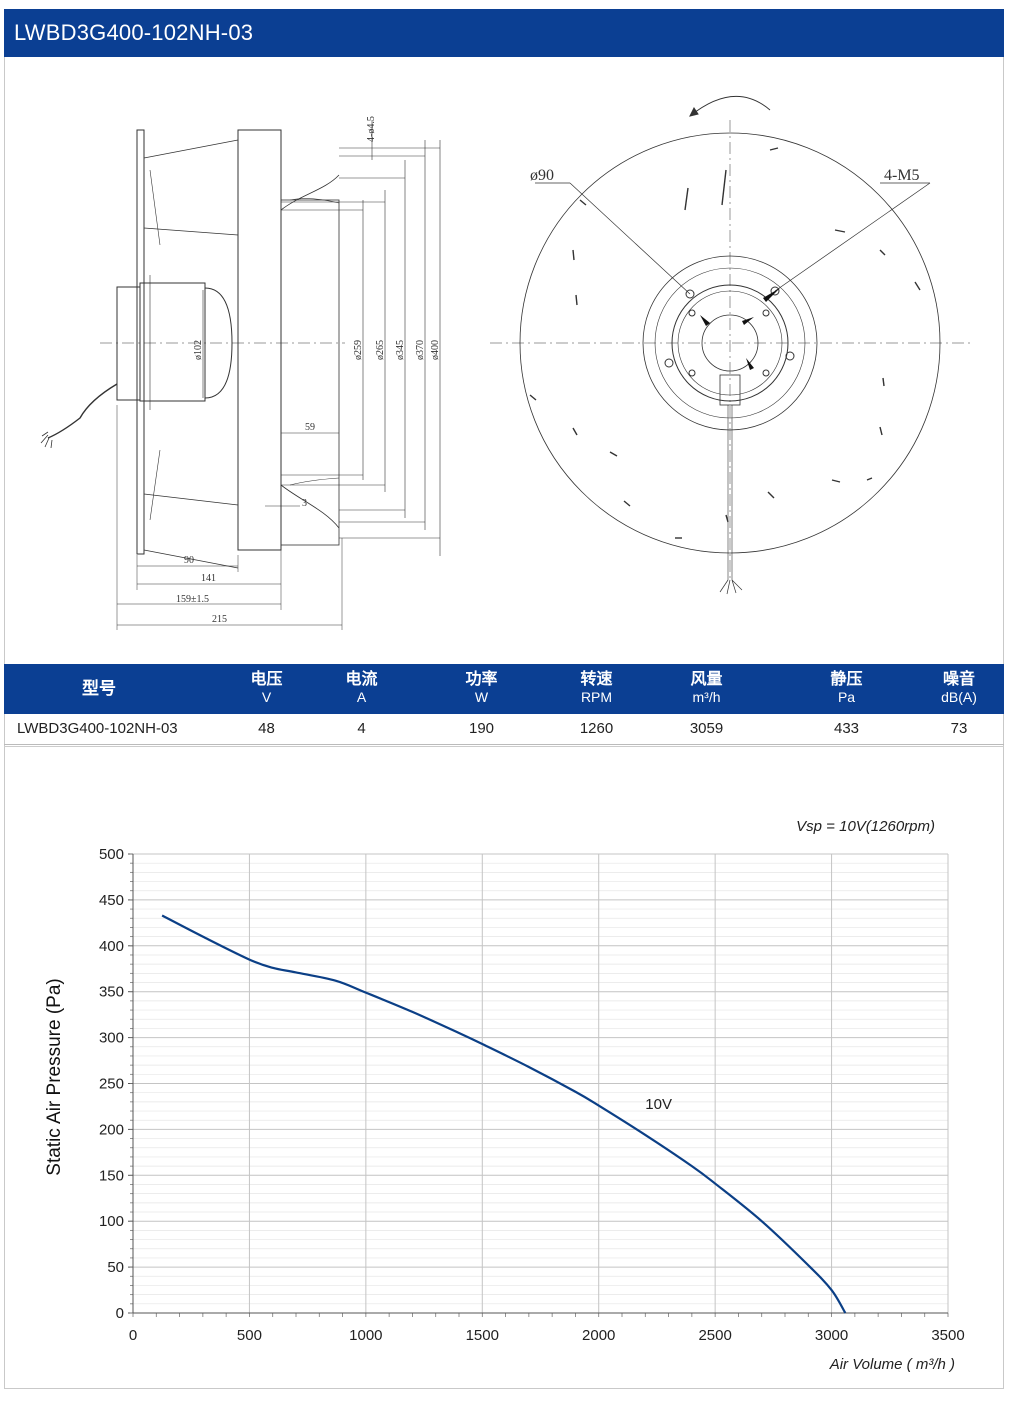  Describe the element at coordinates (598, 1335) in the screenshot. I see `x-tick-label: 2000` at that location.